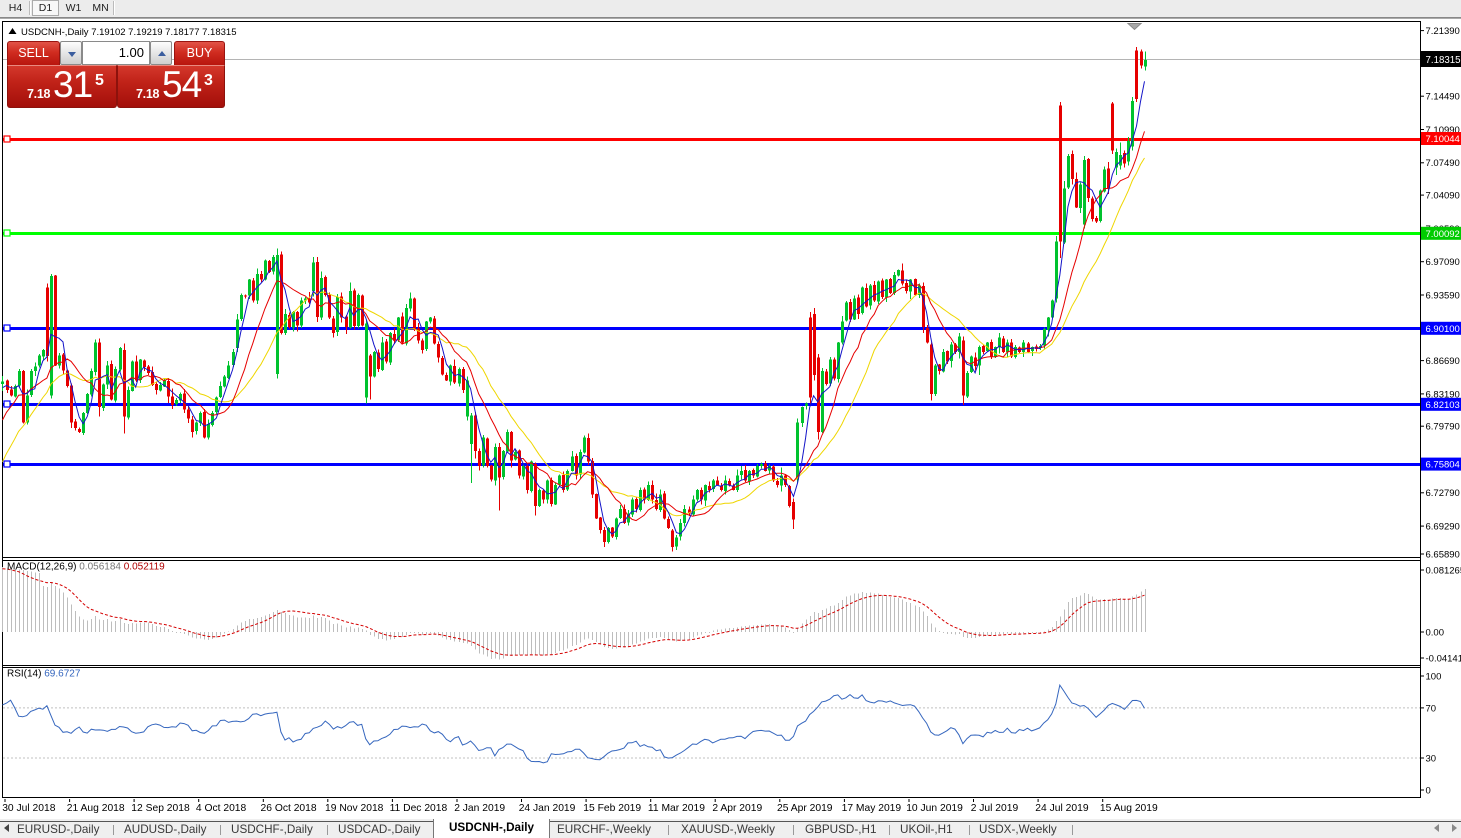 The image size is (1461, 838). I want to click on svg-text: 25 Apr 2019, so click(805, 808).